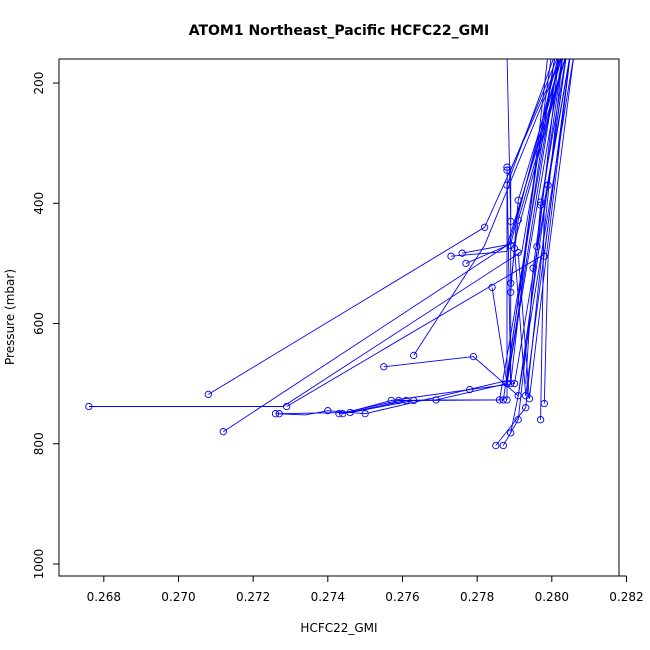  What do you see at coordinates (402, 597) in the screenshot?
I see `x-tick-label: 0.276` at bounding box center [402, 597].